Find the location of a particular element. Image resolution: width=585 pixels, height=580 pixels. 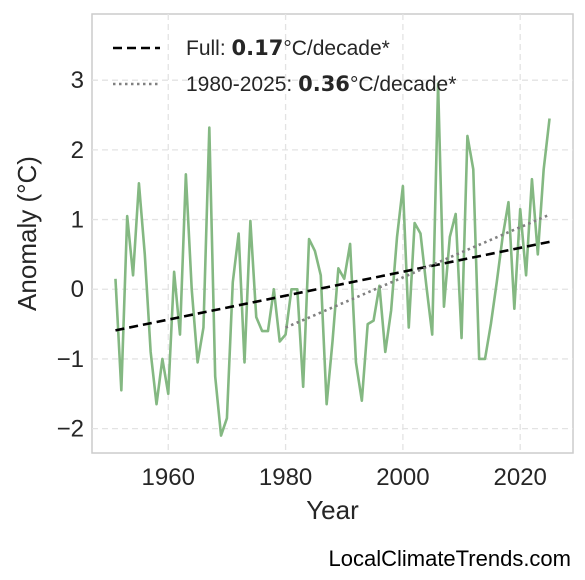

y-tick-label: −1 is located at coordinates (70, 359).